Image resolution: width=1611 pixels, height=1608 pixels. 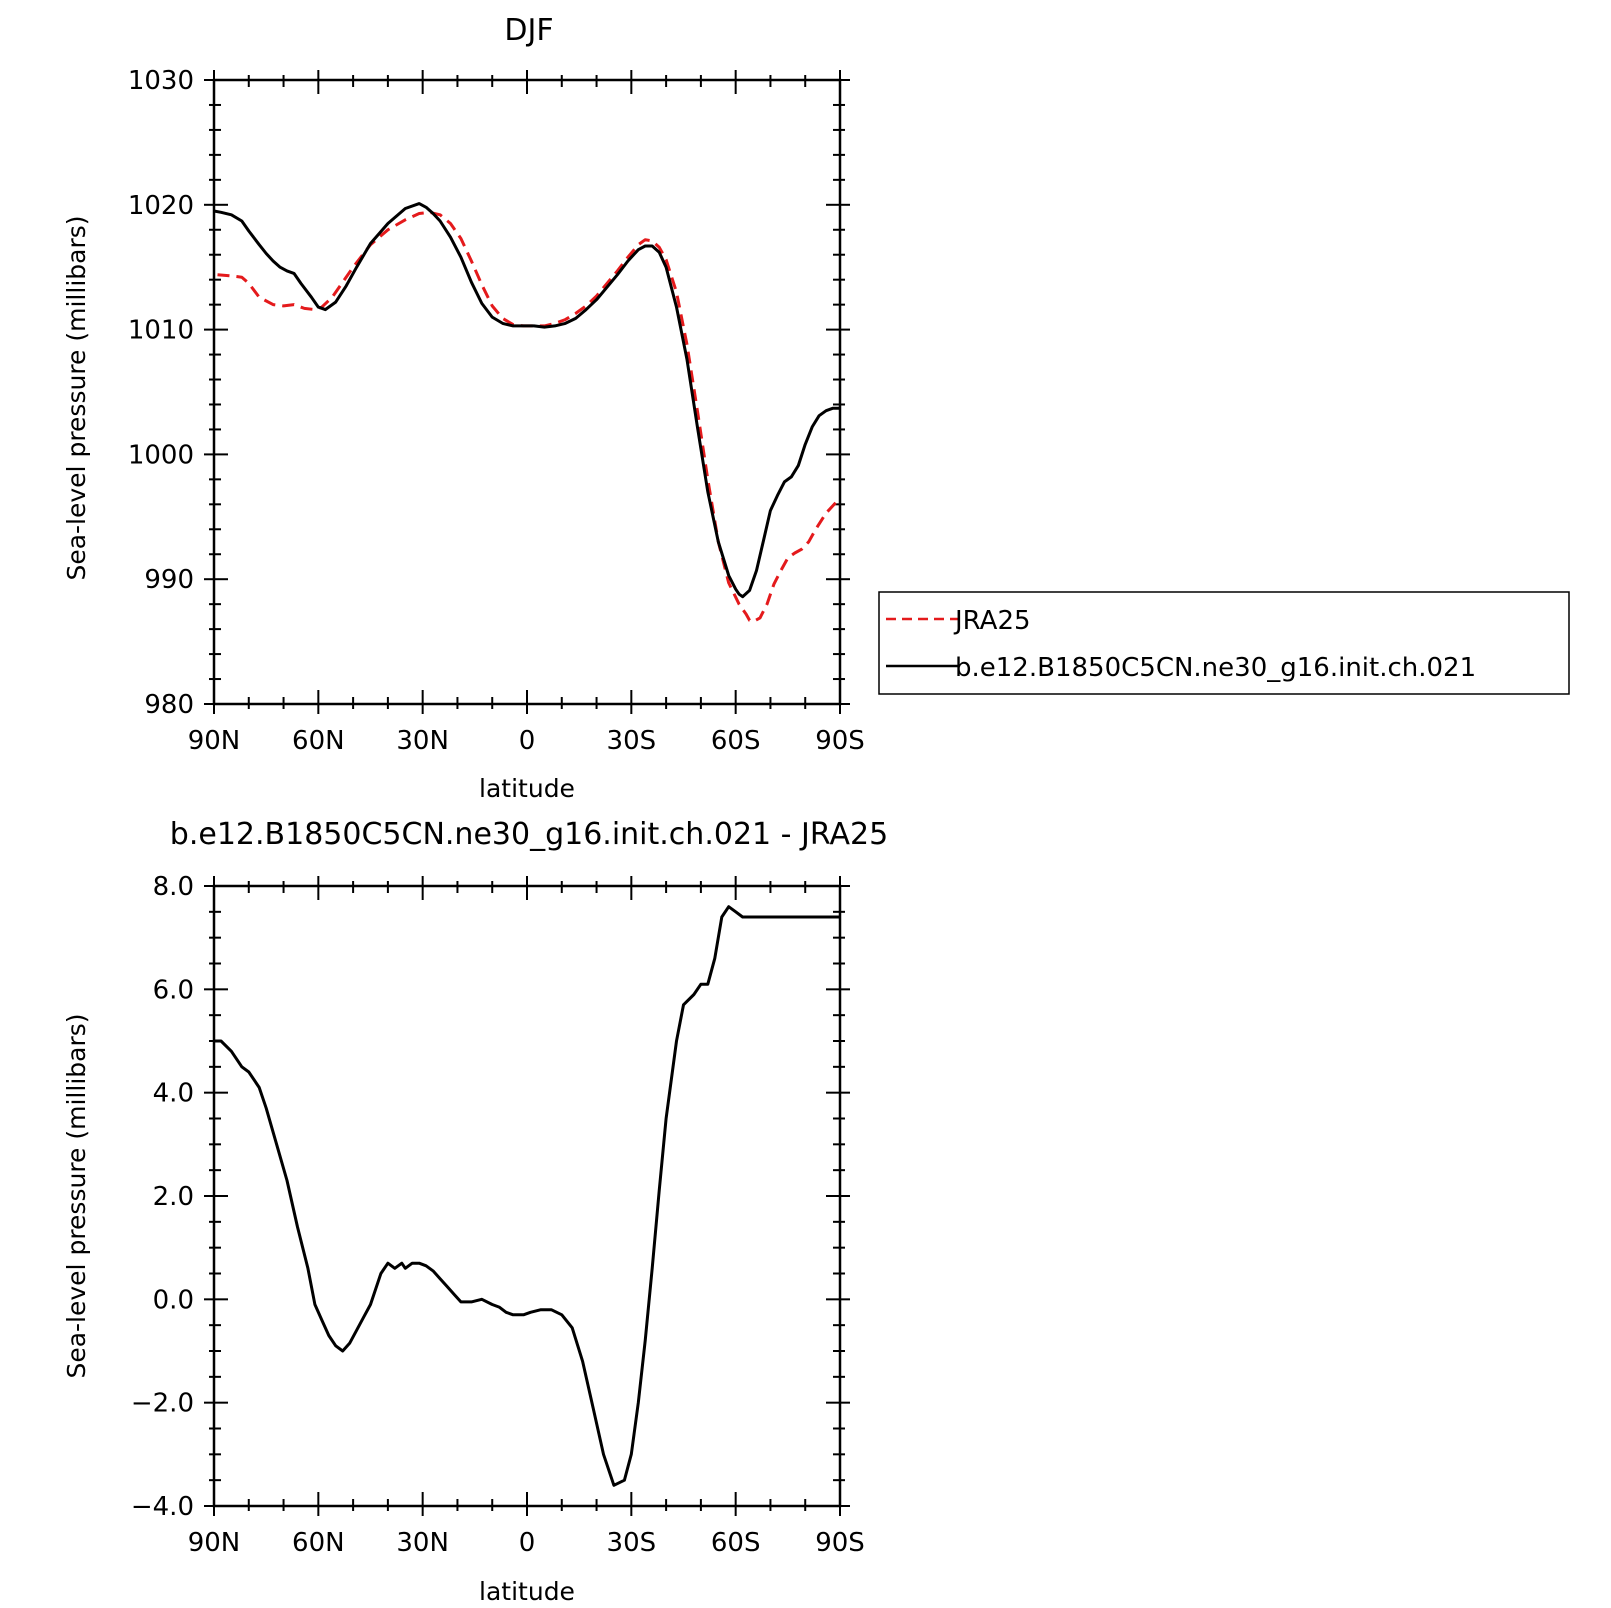 I want to click on bottom-chart-series, so click(x=527, y=1196).